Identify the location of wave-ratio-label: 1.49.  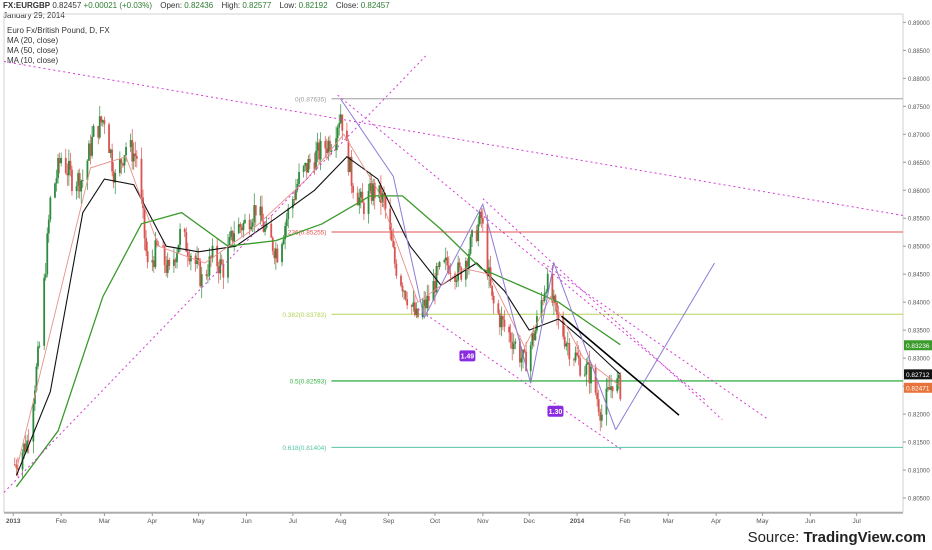
(468, 356).